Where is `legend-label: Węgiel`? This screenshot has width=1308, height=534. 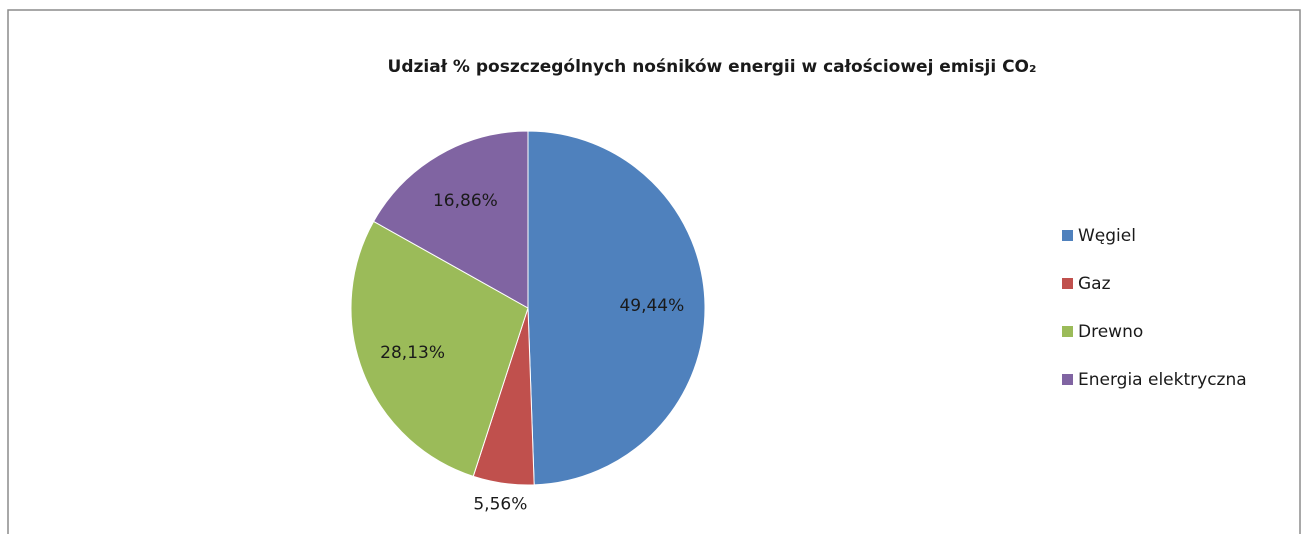
legend-label: Węgiel is located at coordinates (1107, 236).